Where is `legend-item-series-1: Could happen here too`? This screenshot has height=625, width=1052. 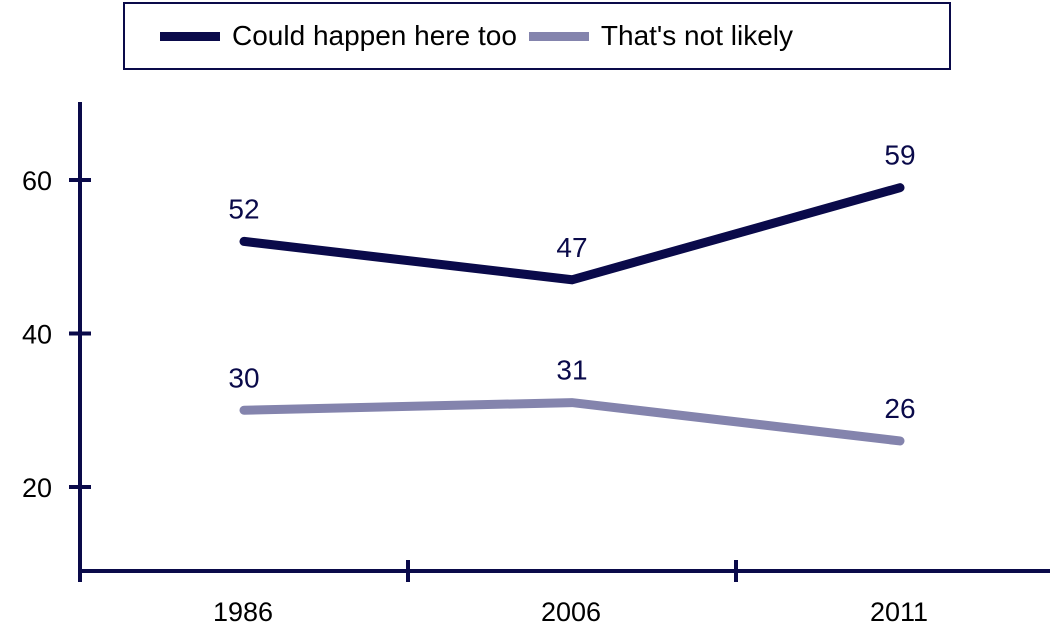 legend-item-series-1: Could happen here too is located at coordinates (338, 36).